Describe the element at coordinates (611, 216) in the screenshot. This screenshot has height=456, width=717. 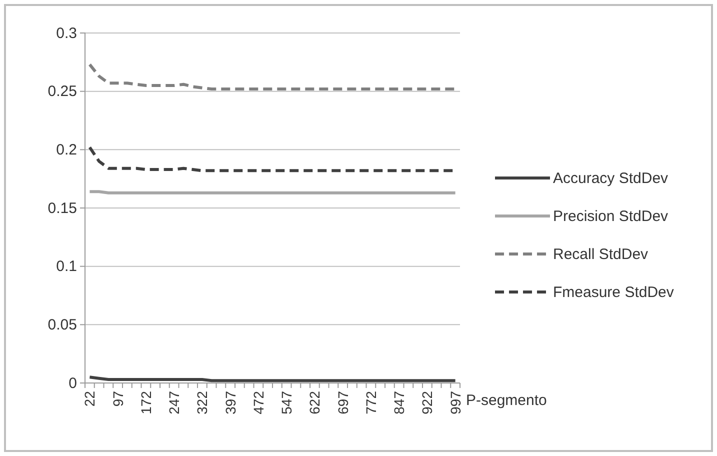
I see `legend-label: Precision StdDev` at that location.